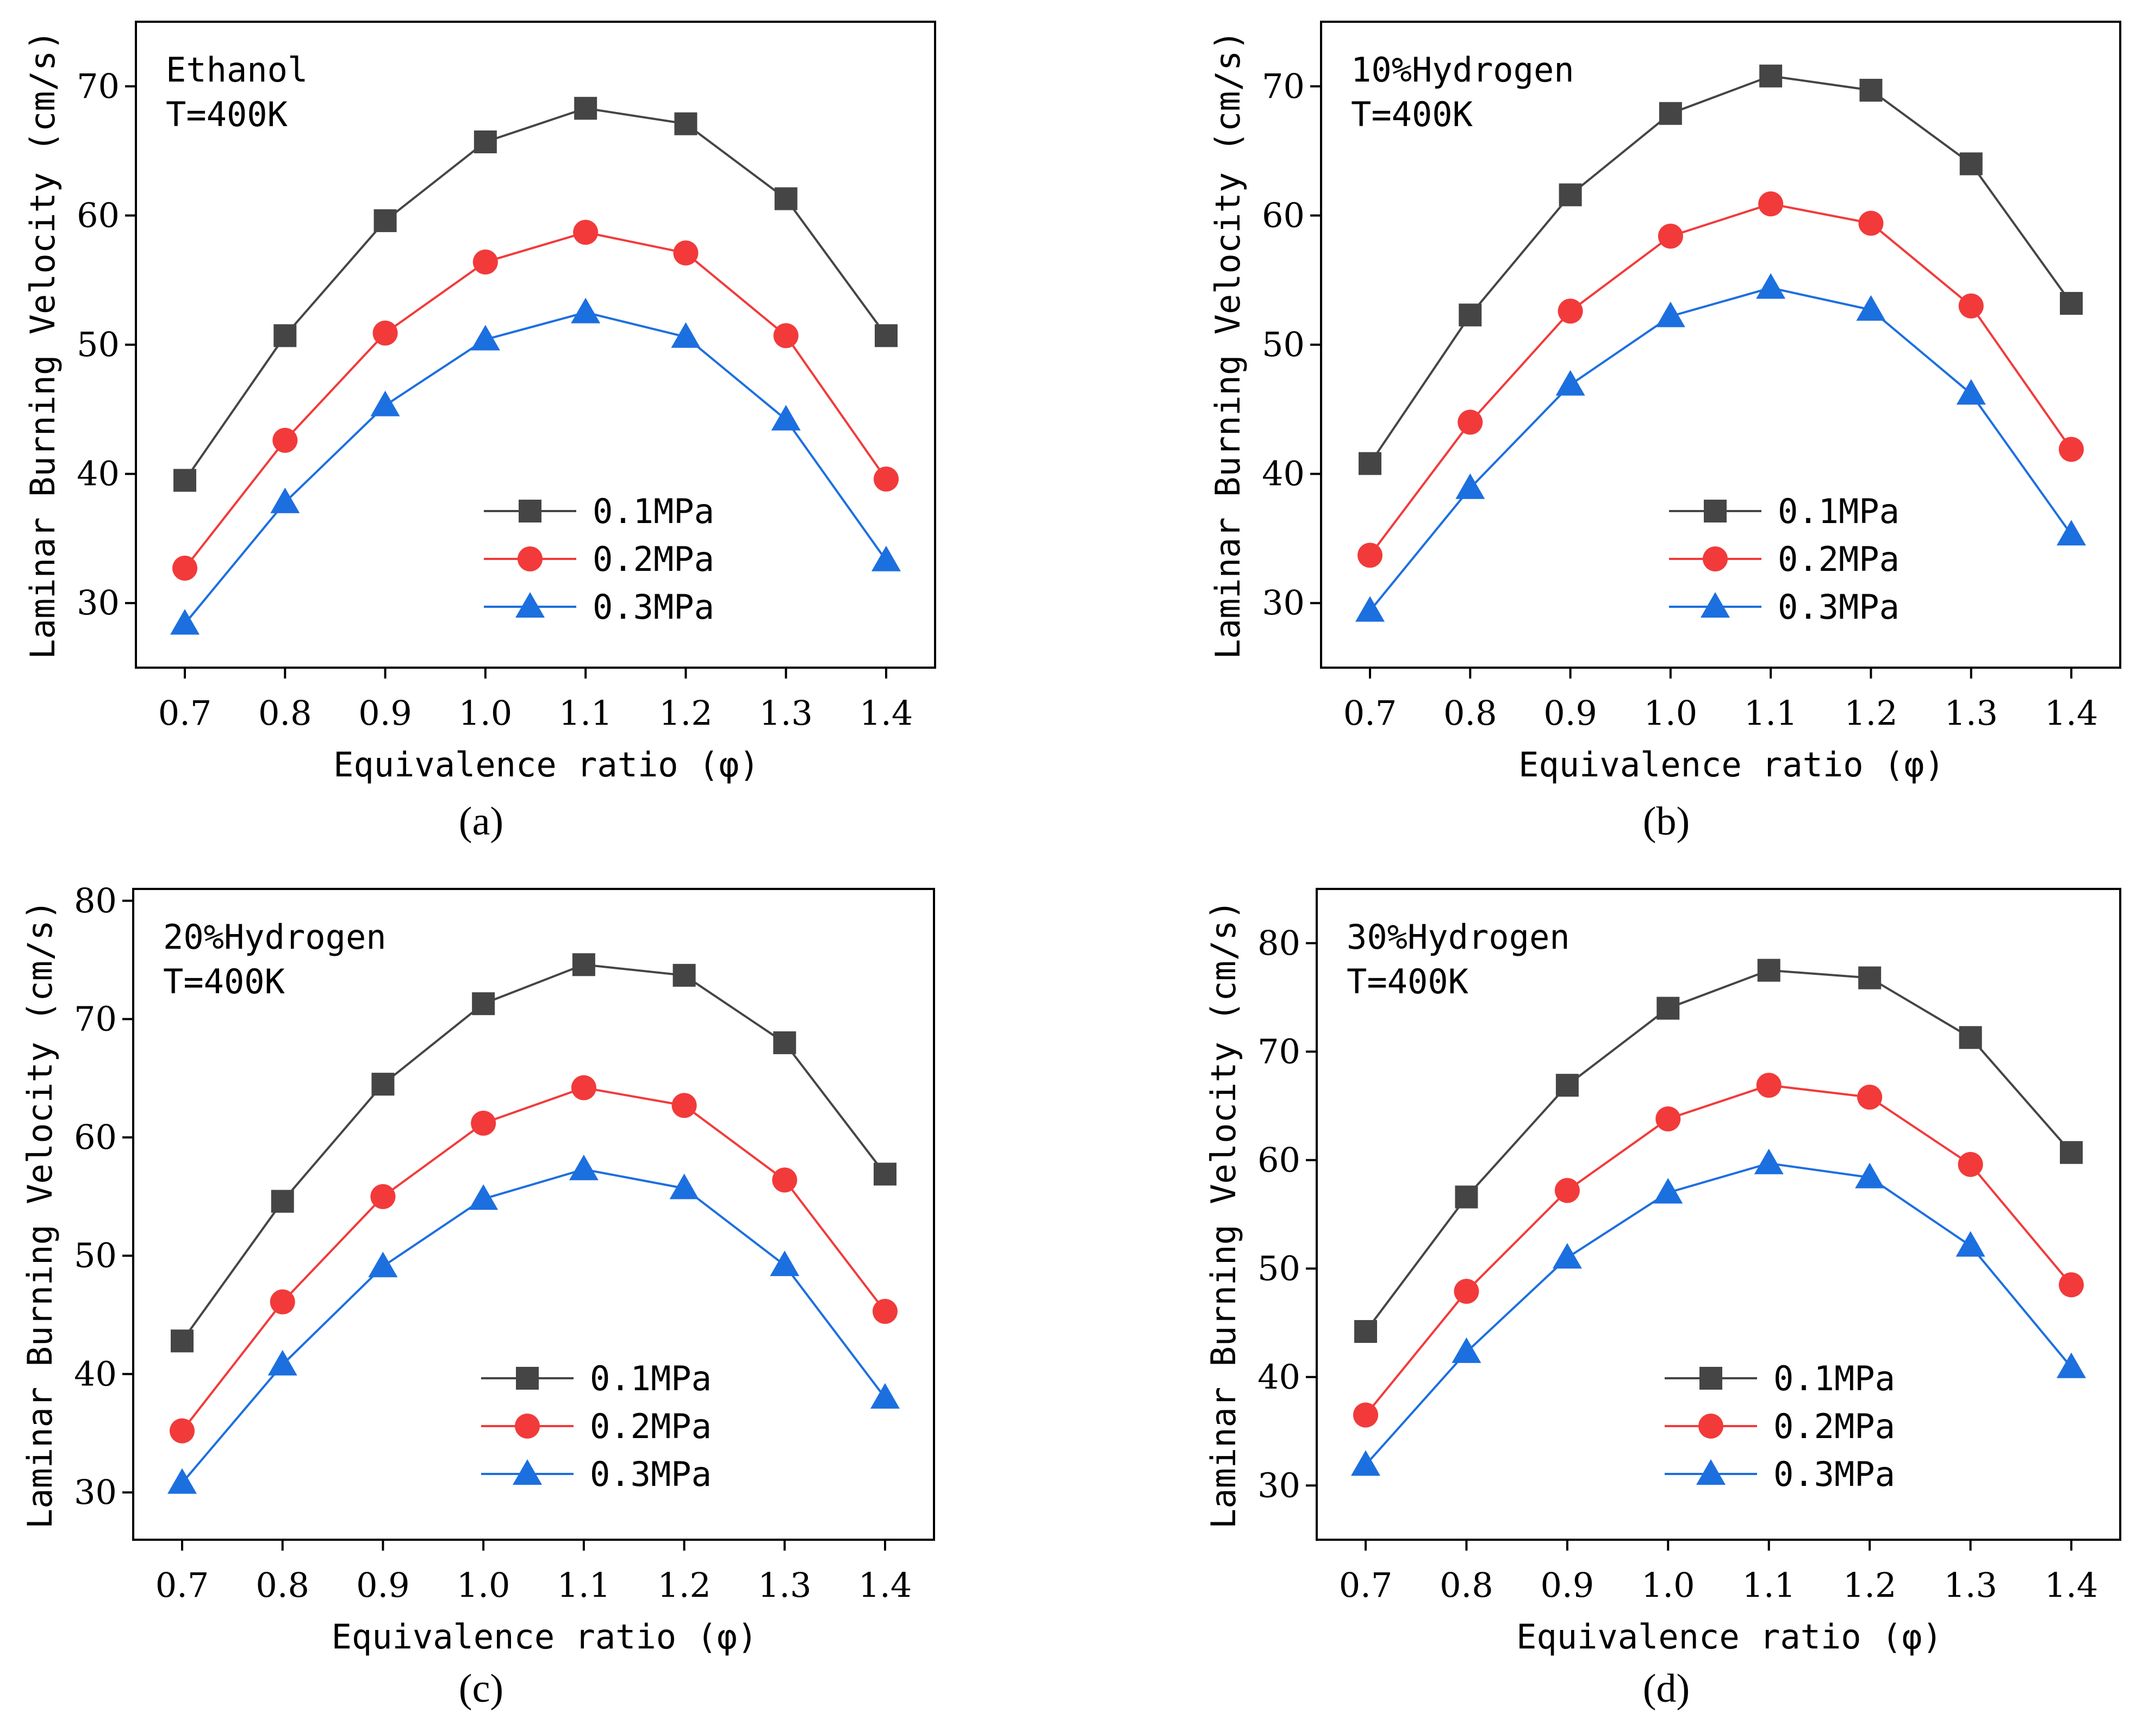 The width and height of the screenshot is (2136, 1736). Describe the element at coordinates (385, 713) in the screenshot. I see `x-tick-label: 0.9` at that location.